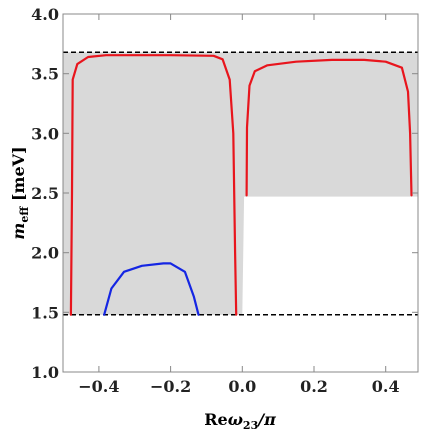 The width and height of the screenshot is (421, 436). What do you see at coordinates (45, 74) in the screenshot?
I see `y-tick-label: 3.5` at bounding box center [45, 74].